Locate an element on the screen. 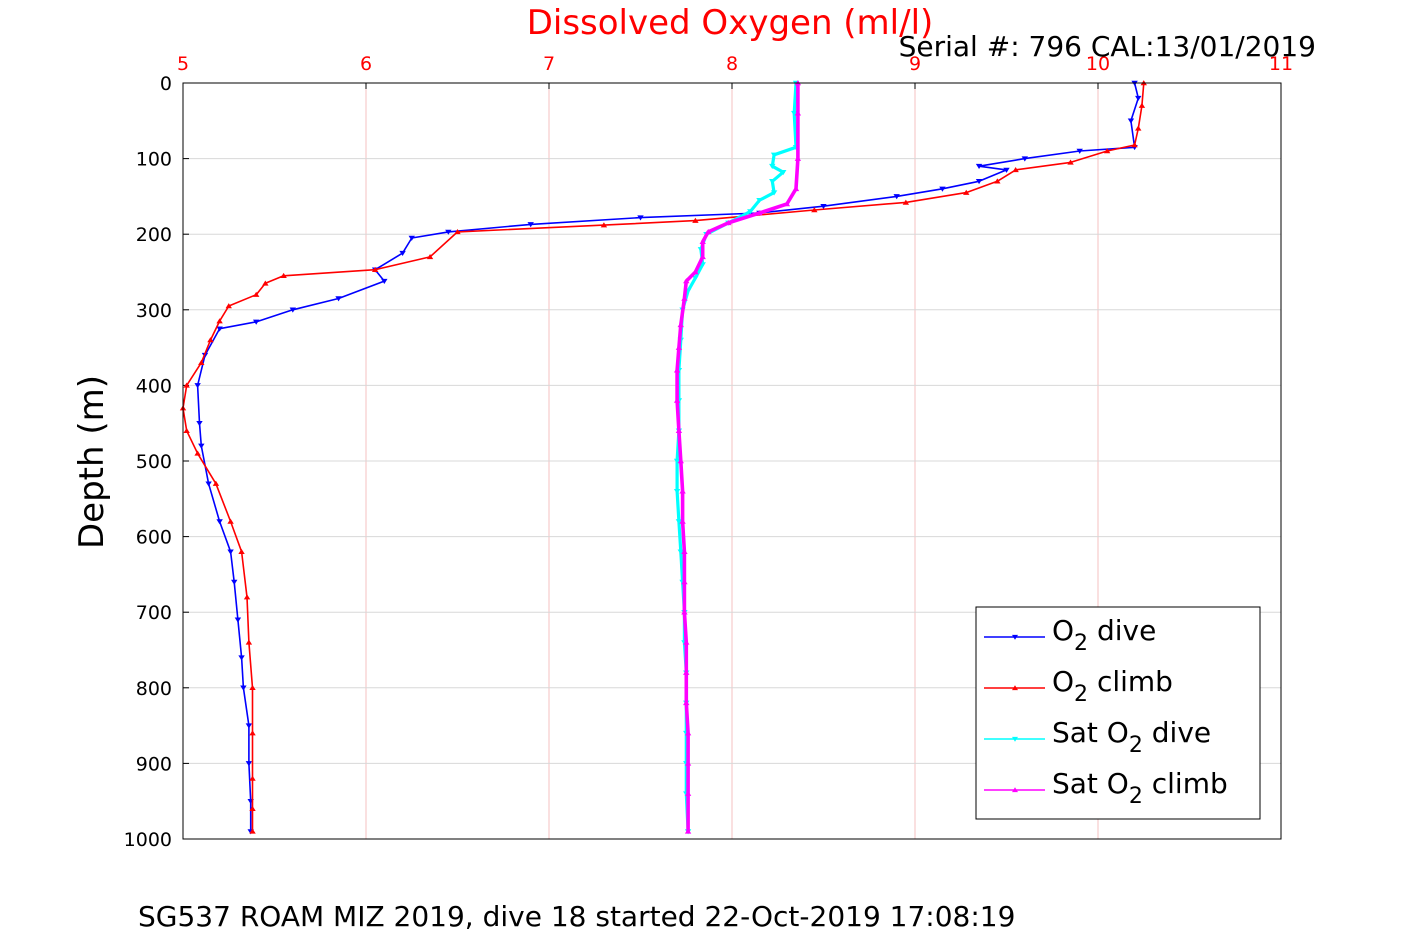 This screenshot has width=1417, height=945. y-tick-labels: 0 100 200 300 400 500 600 700 800 900 1000 is located at coordinates (148, 462).